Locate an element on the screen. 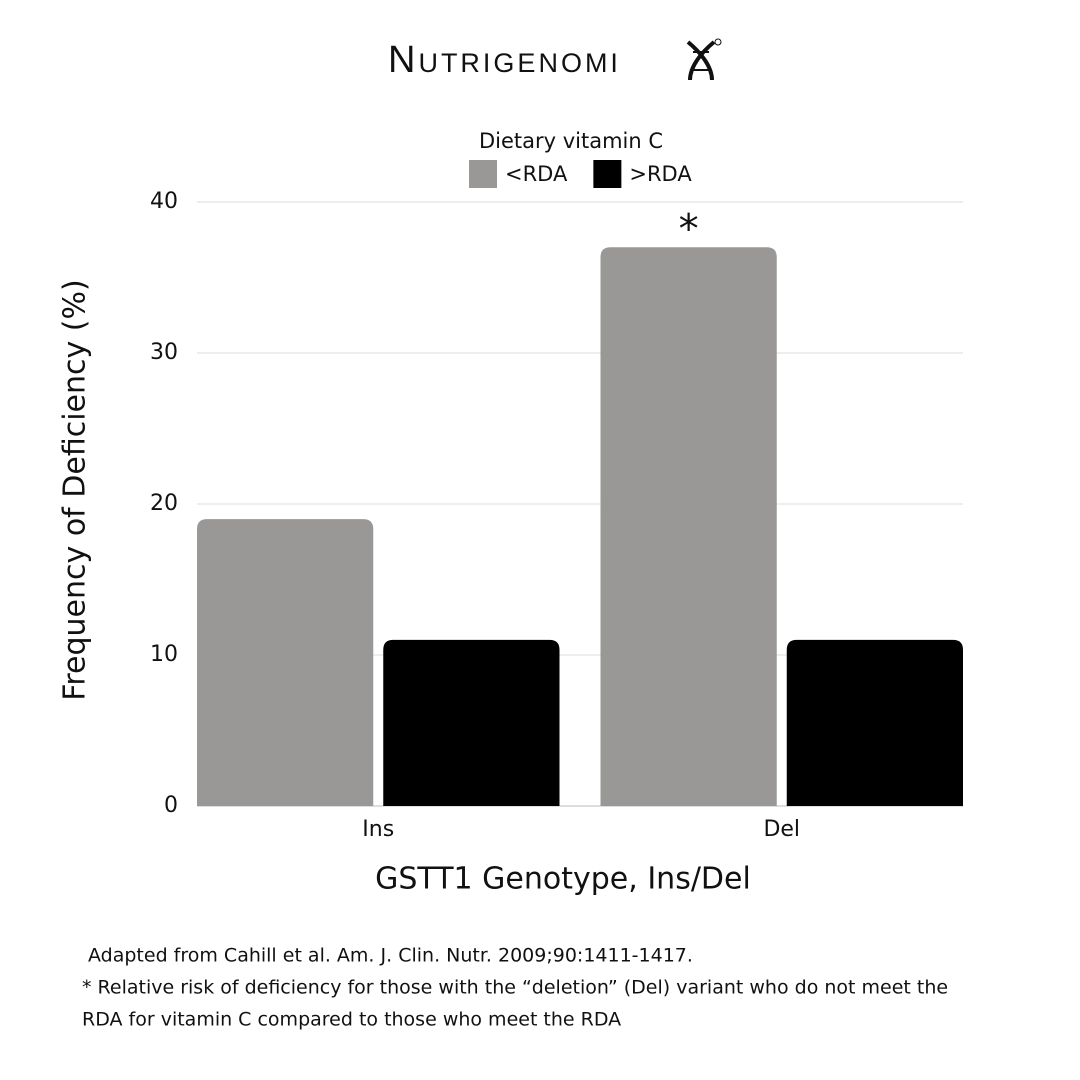 Image resolution: width=1080 pixels, height=1080 pixels. x-axis-title: GSTT1 Genotype, Ins/Del is located at coordinates (563, 879).